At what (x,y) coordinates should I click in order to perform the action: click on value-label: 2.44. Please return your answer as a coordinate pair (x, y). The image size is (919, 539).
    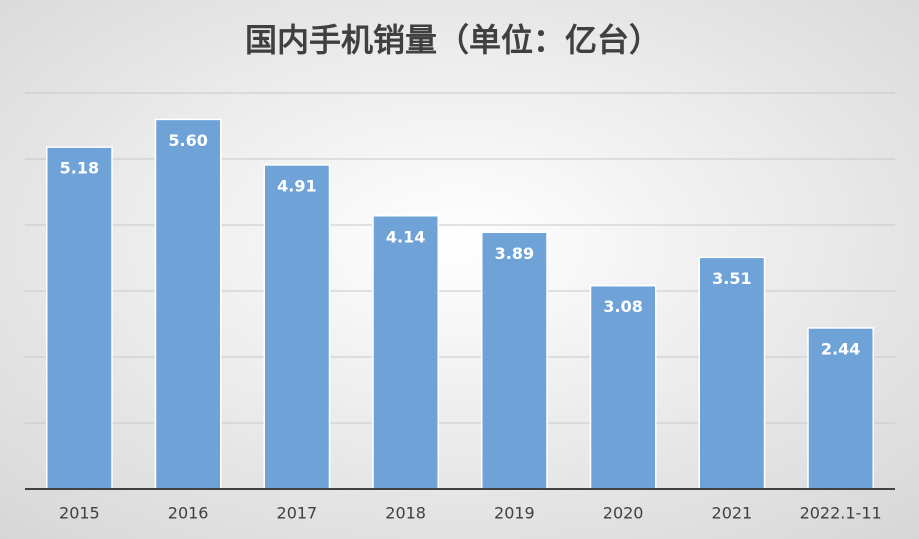
    Looking at the image, I should click on (840, 348).